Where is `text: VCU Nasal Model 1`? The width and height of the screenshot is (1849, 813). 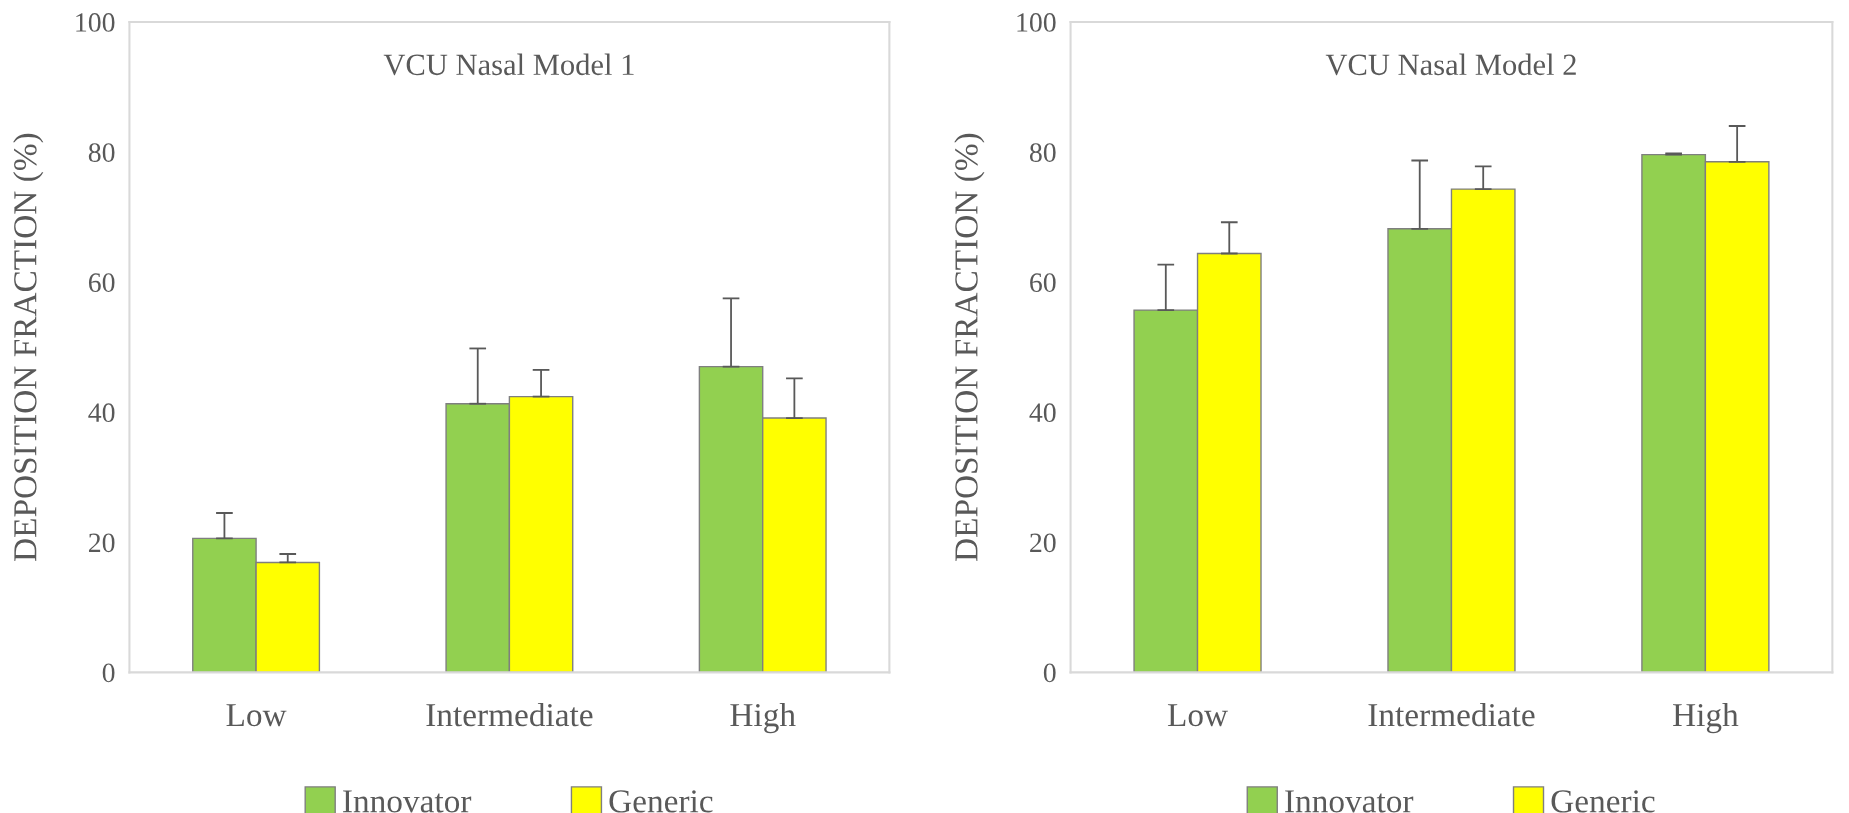 text: VCU Nasal Model 1 is located at coordinates (508, 64).